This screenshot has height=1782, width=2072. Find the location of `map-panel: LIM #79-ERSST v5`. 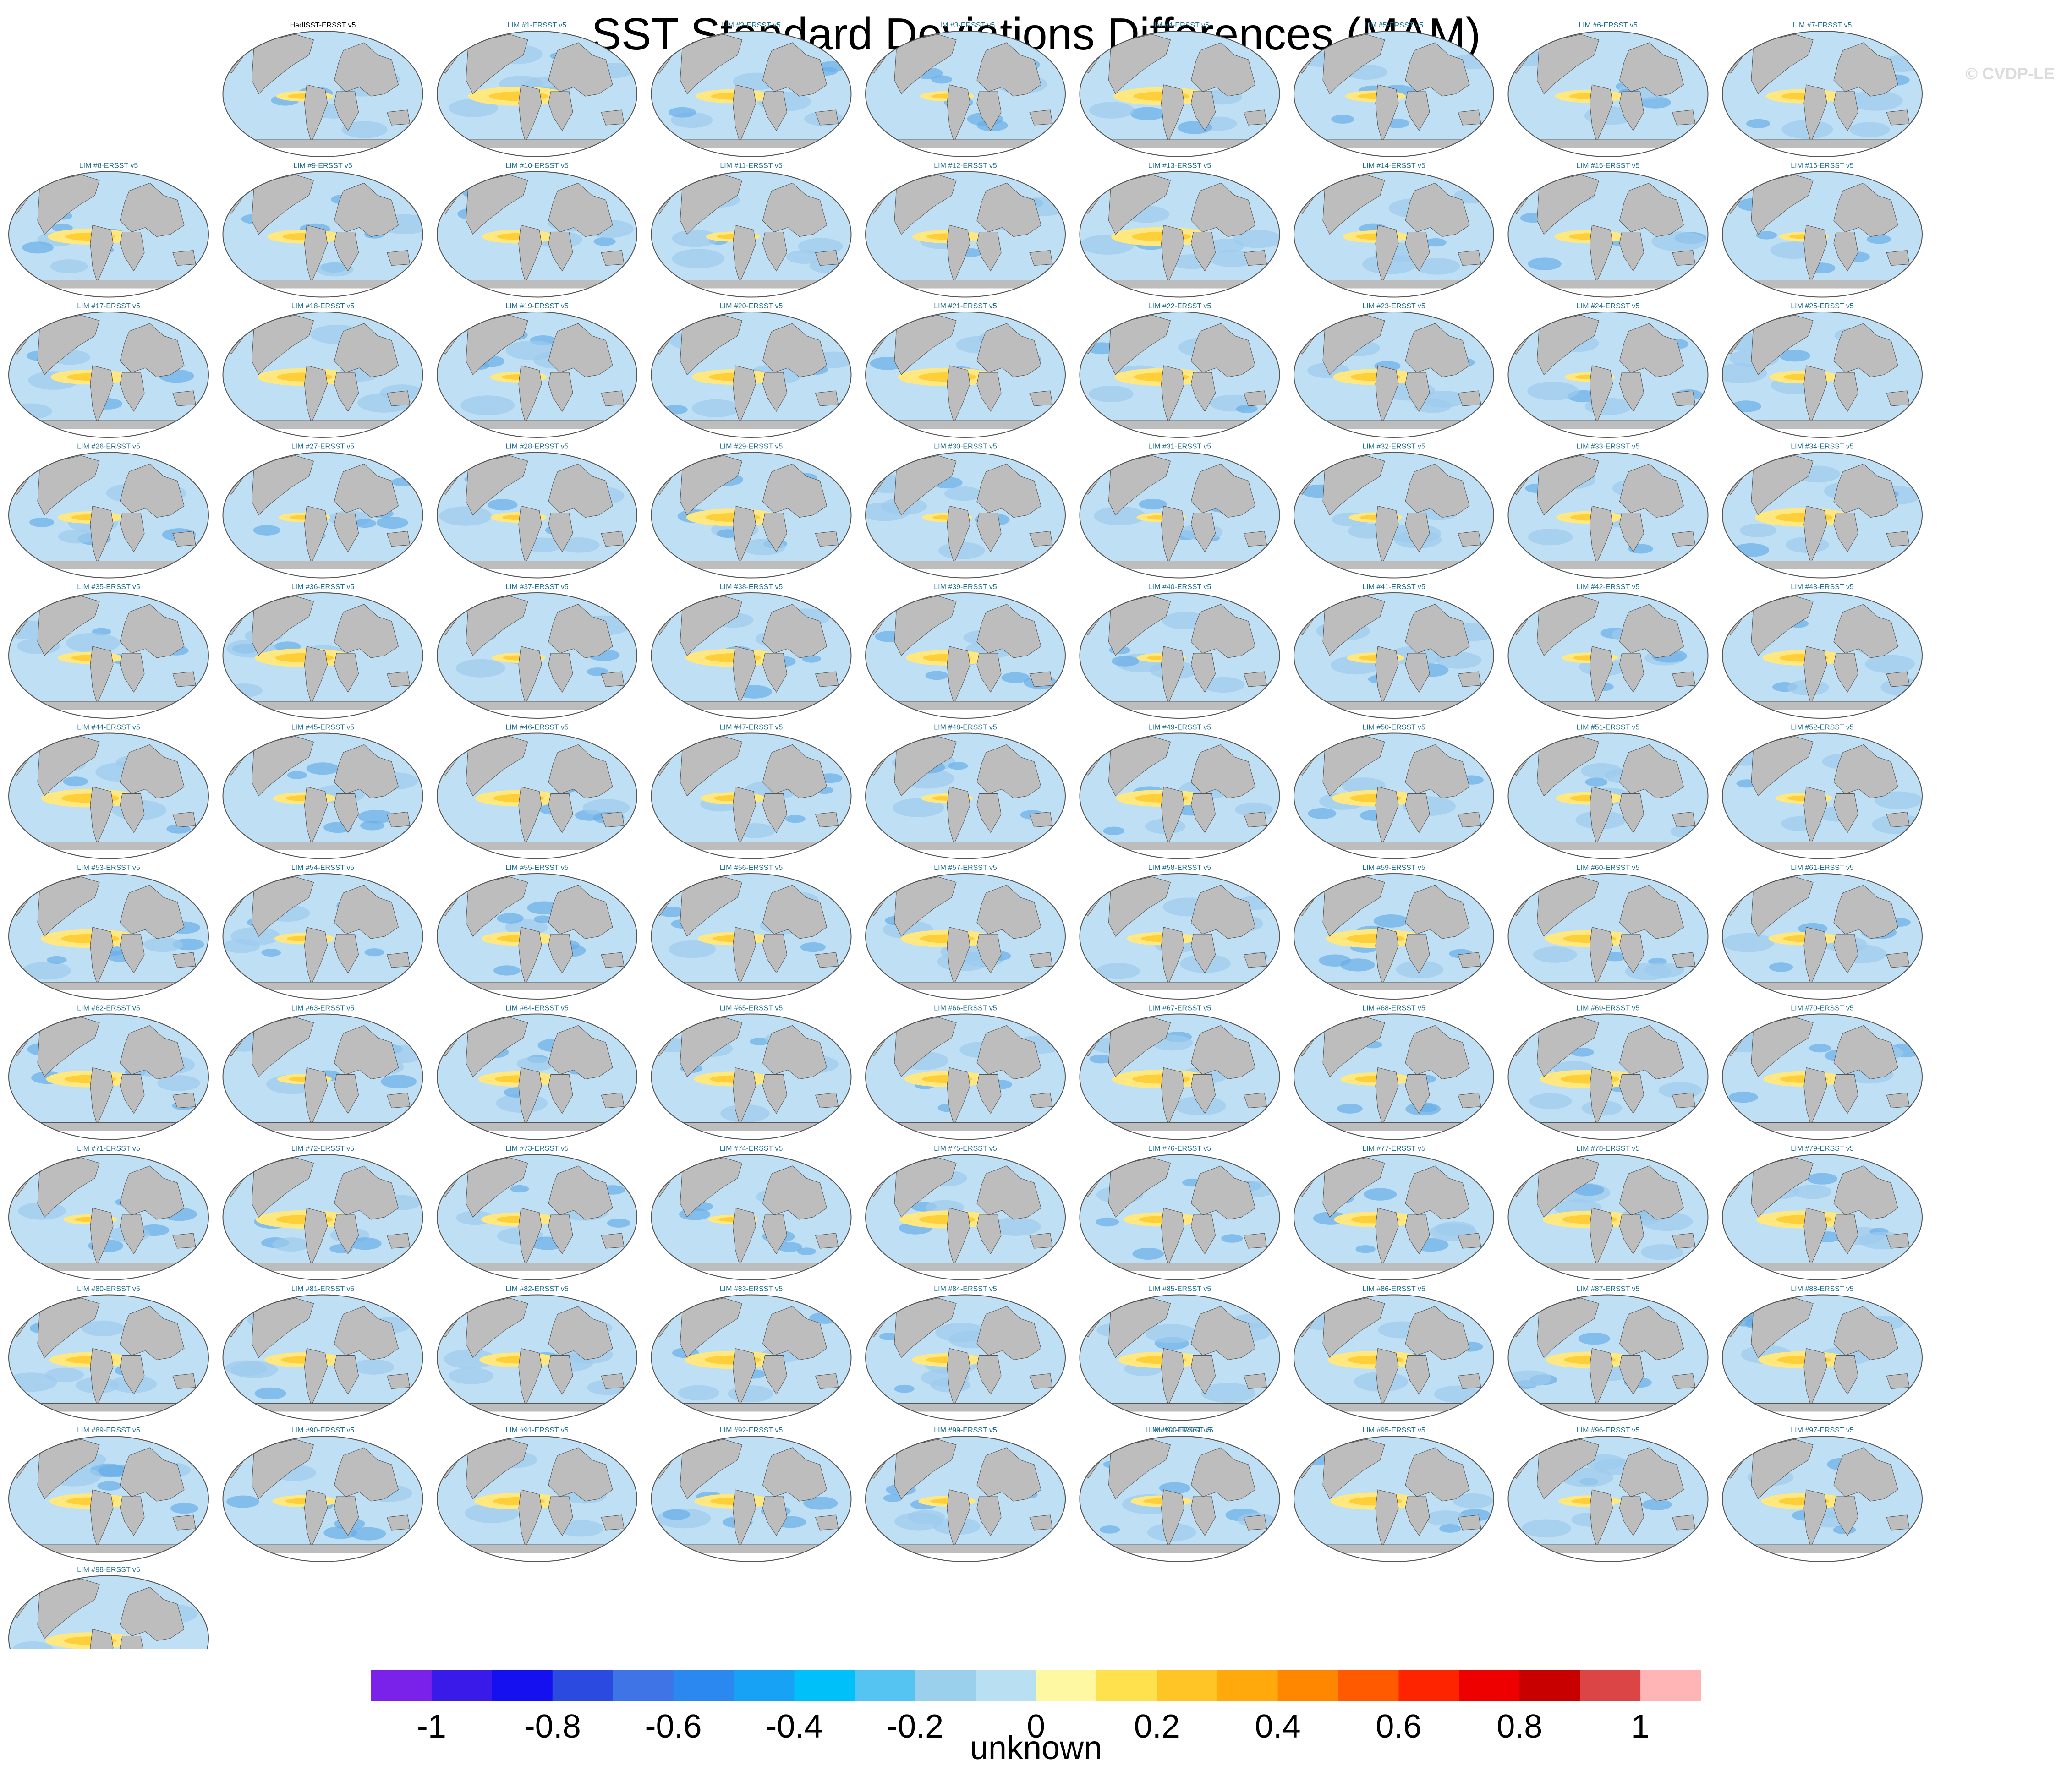

map-panel: LIM #79-ERSST v5 is located at coordinates (1823, 1213).